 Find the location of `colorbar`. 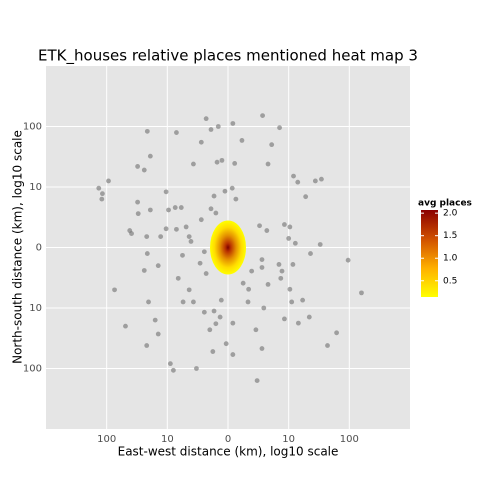

colorbar is located at coordinates (429, 253).